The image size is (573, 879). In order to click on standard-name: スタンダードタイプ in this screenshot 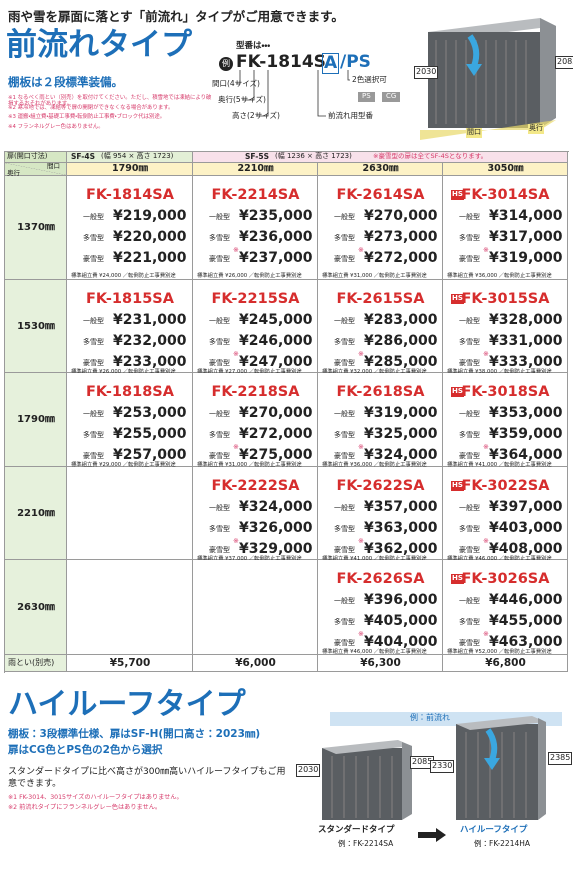, I will do `click(356, 830)`.